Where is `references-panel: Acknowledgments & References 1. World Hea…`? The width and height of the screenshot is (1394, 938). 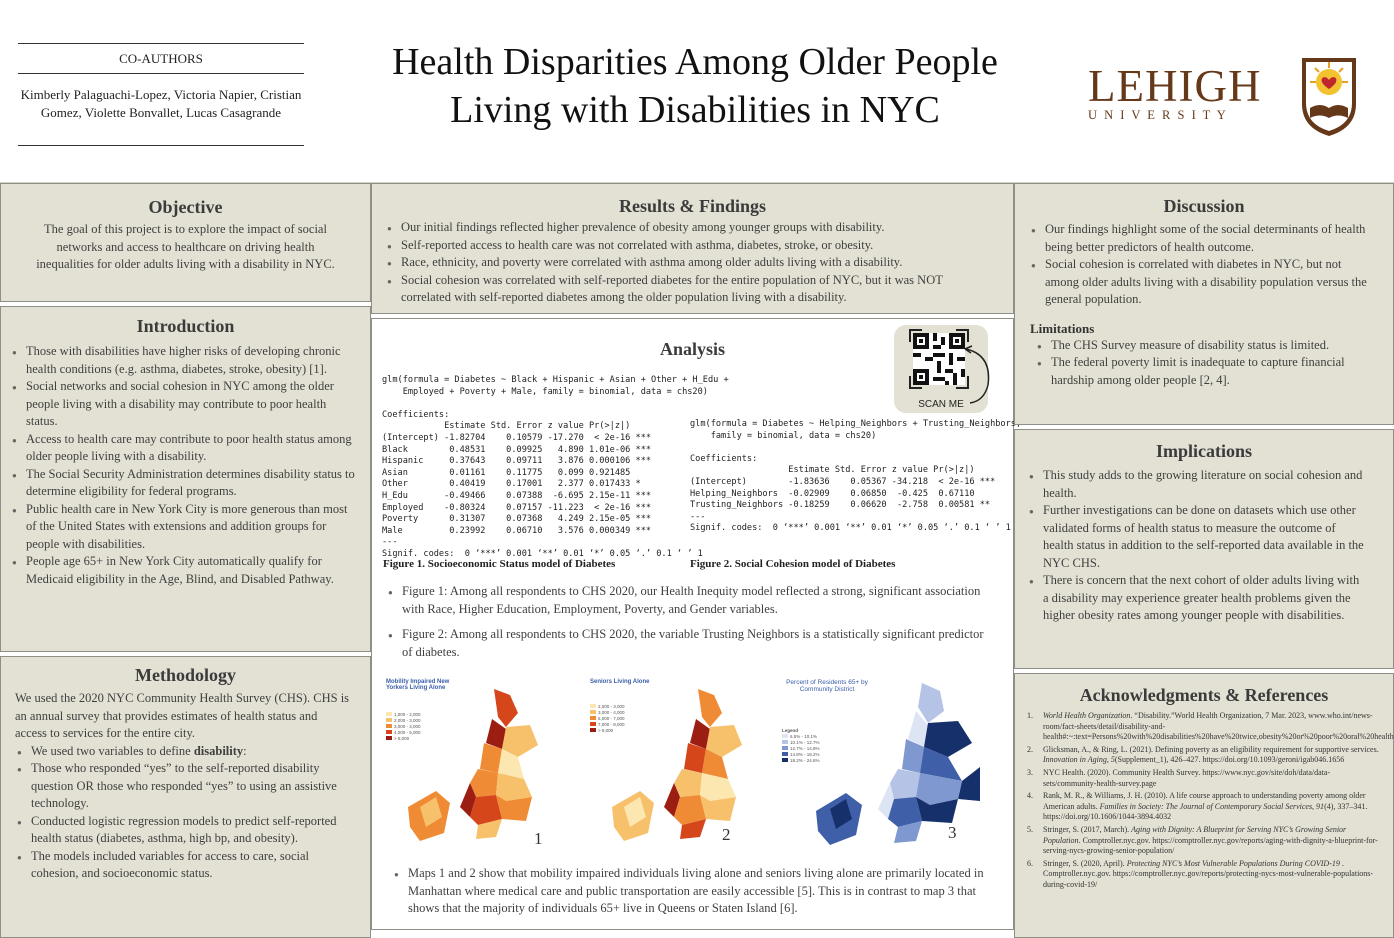
references-panel: Acknowledgments & References 1. World Hea… is located at coordinates (1204, 805).